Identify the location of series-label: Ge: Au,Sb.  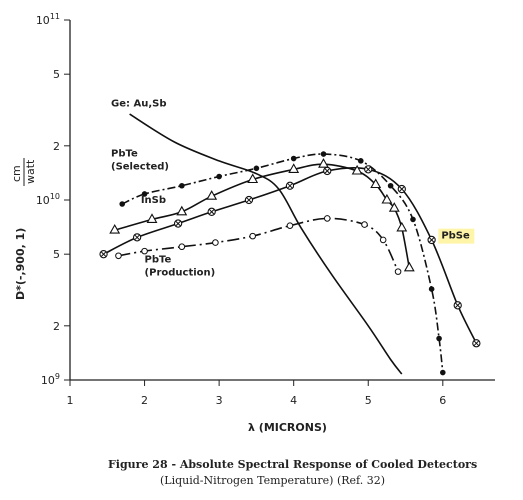
(139, 104).